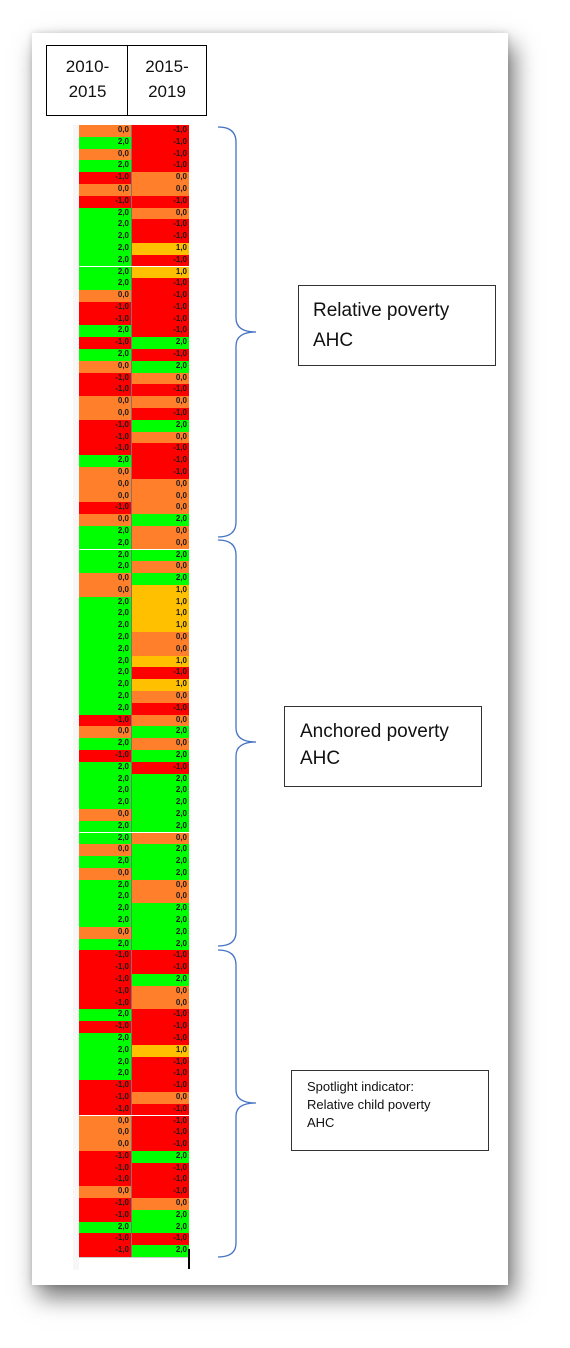  I want to click on text-cursor, so click(189, 1259).